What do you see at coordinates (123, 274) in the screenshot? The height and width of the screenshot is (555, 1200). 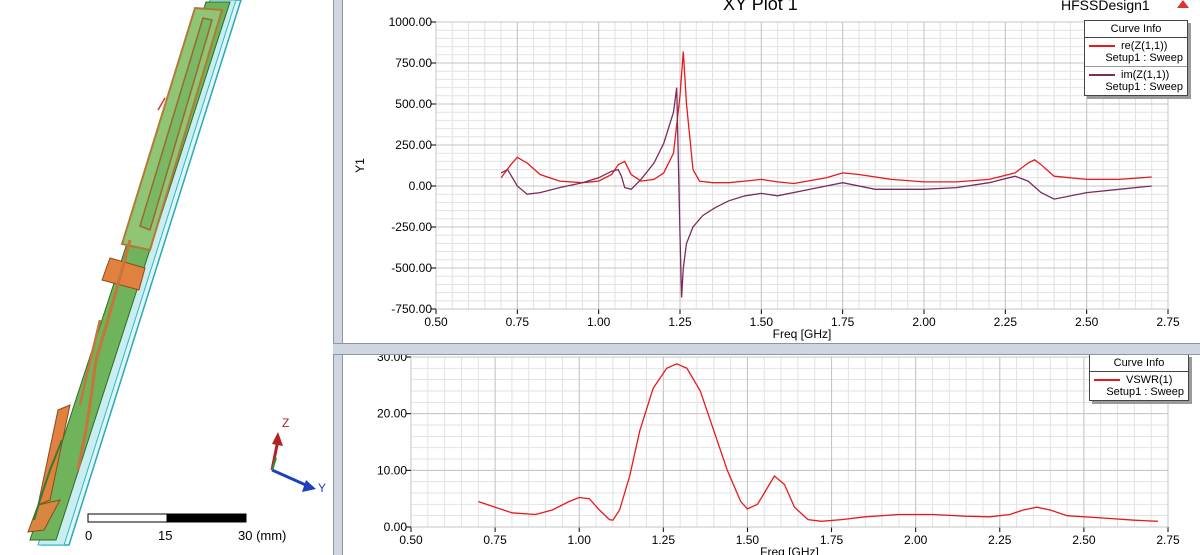 I see `feed-region` at bounding box center [123, 274].